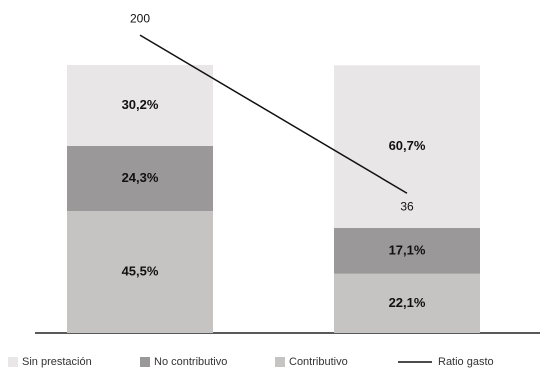 This screenshot has height=376, width=548. Describe the element at coordinates (466, 362) in the screenshot. I see `legend-label: Ratio gasto` at that location.